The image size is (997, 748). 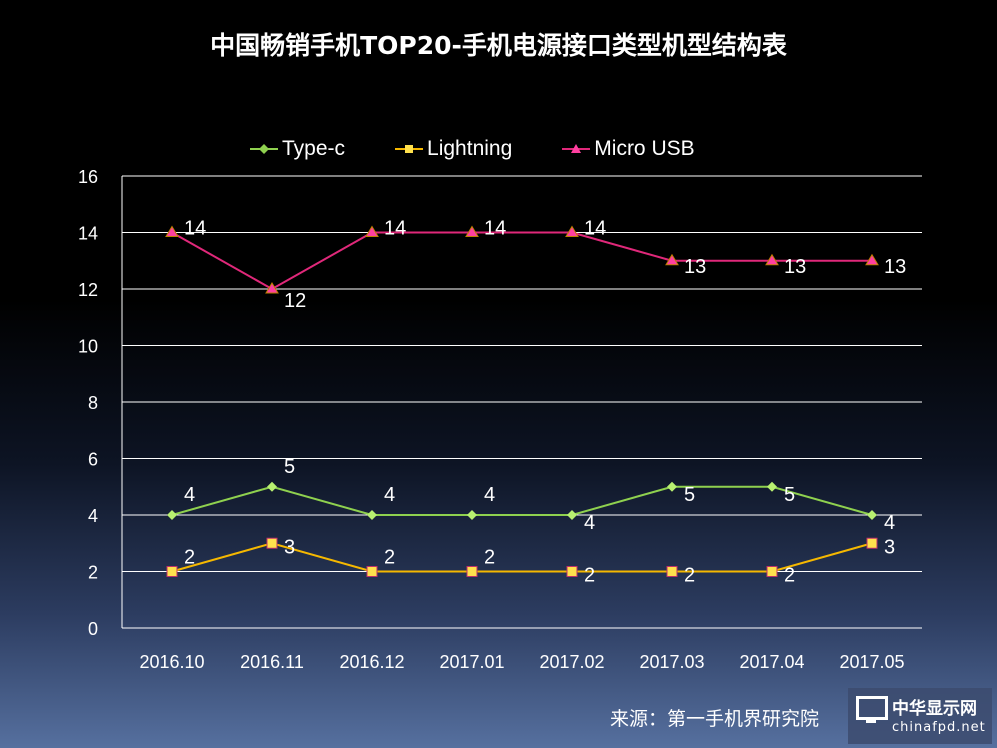 What do you see at coordinates (644, 148) in the screenshot?
I see `legend-label: Micro USB` at bounding box center [644, 148].